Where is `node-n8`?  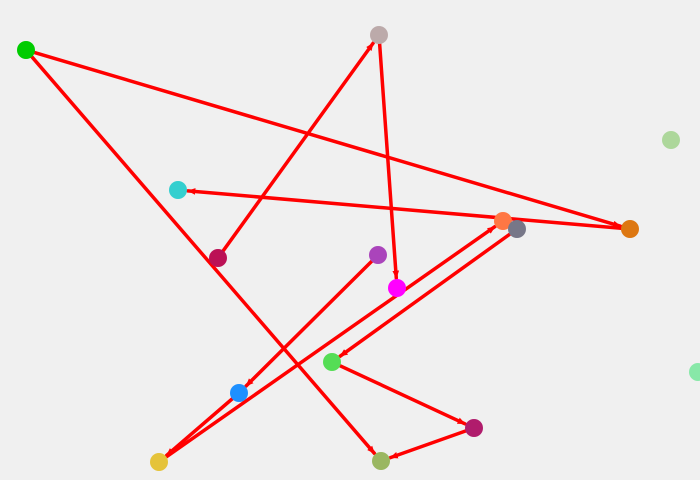
node-n8 is located at coordinates (397, 288).